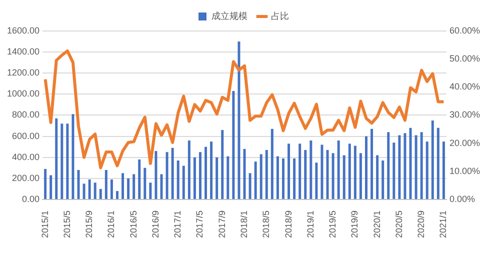 The width and height of the screenshot is (489, 261). Describe the element at coordinates (23, 93) in the screenshot. I see `y-tick-label: 1000.00` at that location.